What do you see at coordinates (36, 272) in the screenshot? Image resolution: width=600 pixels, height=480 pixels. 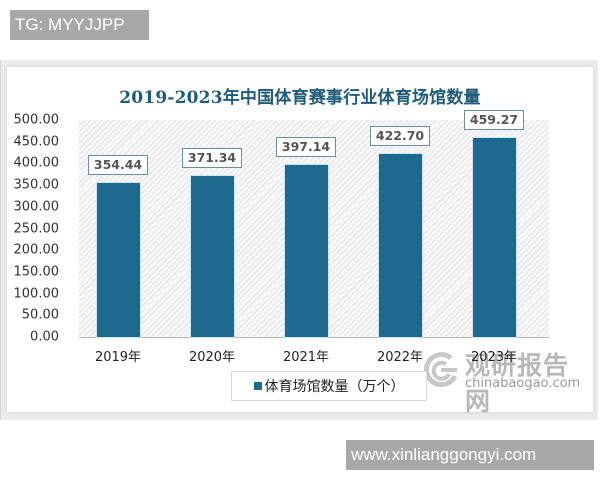 I see `y-tick-label: 150.00` at bounding box center [36, 272].